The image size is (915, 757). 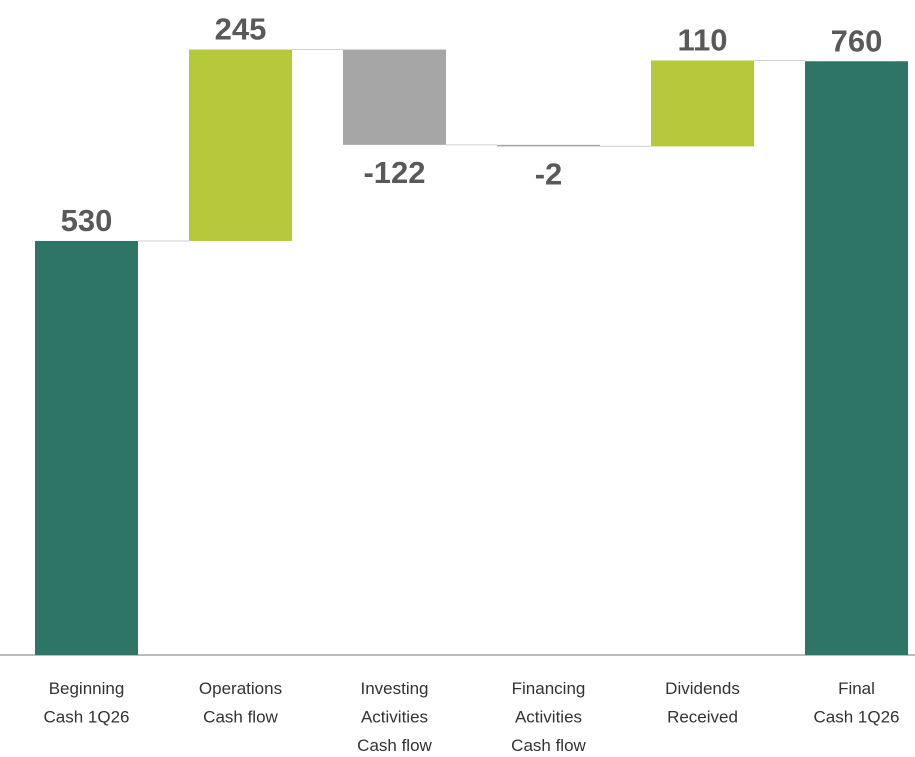 What do you see at coordinates (394, 688) in the screenshot?
I see `x-tick-label: Investing` at bounding box center [394, 688].